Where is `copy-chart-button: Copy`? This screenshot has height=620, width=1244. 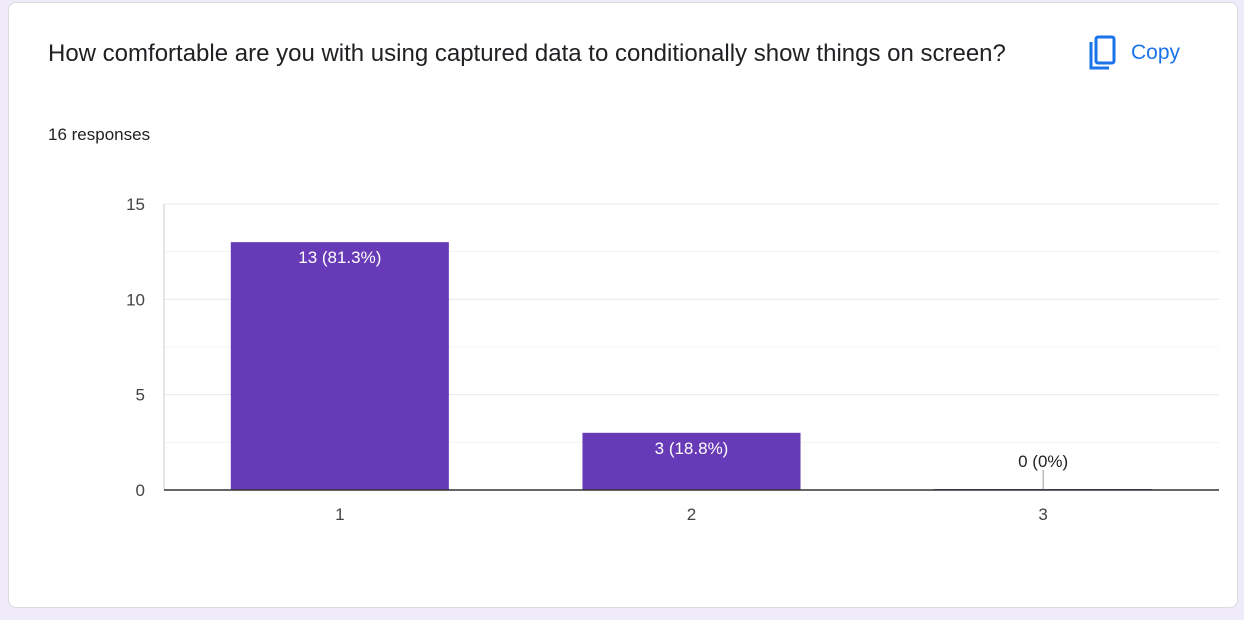
copy-chart-button: Copy is located at coordinates (1133, 53).